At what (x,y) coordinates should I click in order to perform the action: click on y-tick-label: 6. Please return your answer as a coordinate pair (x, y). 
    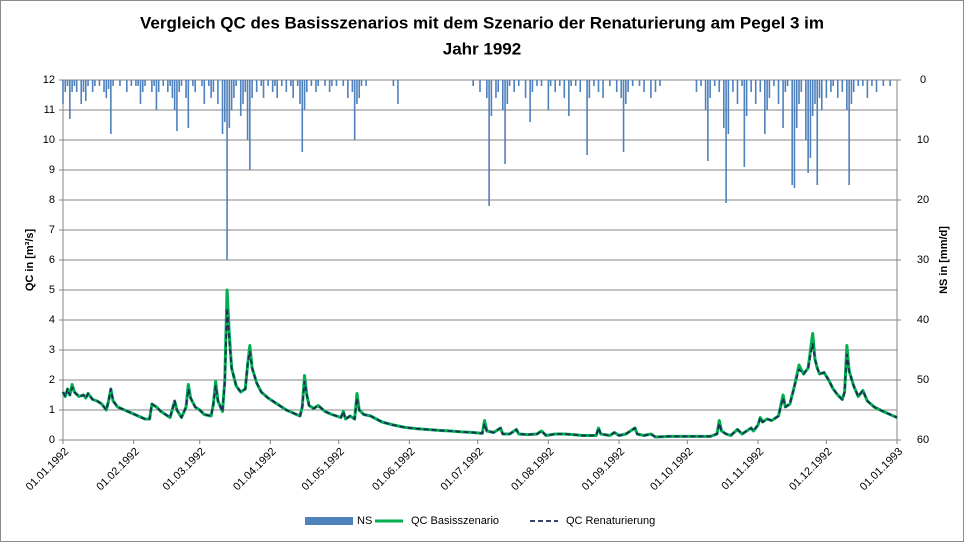
    Looking at the image, I should click on (52, 260).